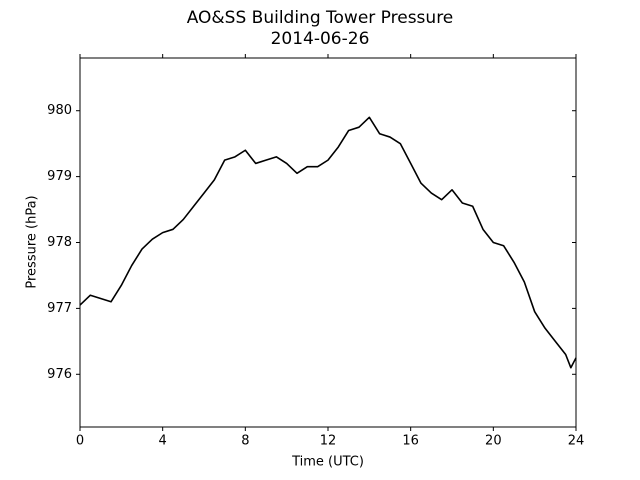  What do you see at coordinates (410, 441) in the screenshot?
I see `x-tick-label: 16` at bounding box center [410, 441].